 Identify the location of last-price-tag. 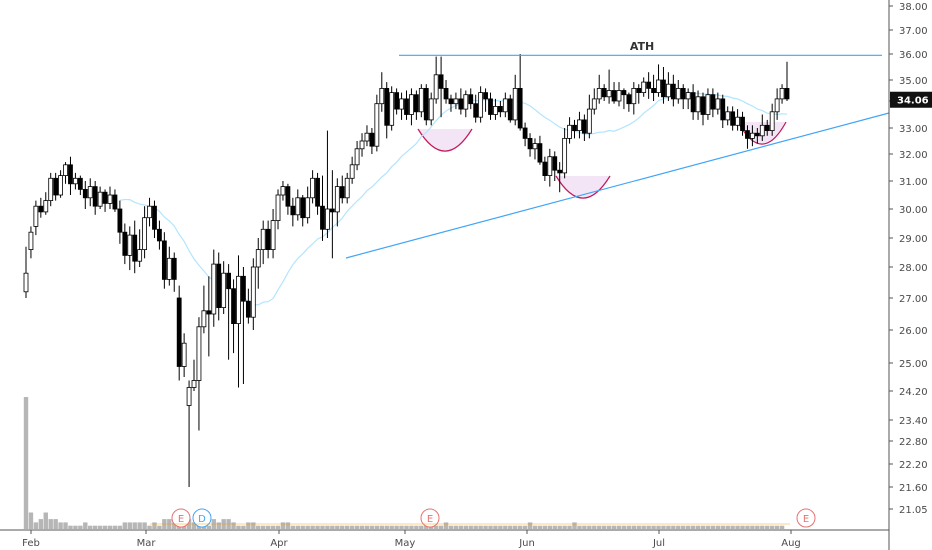
(911, 99).